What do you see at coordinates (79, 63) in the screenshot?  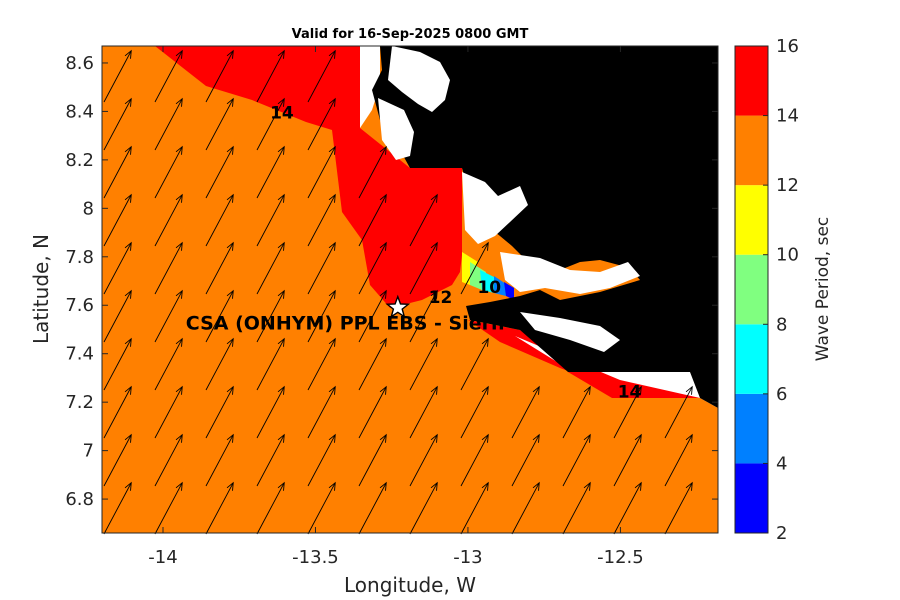 I see `y-tick-label: 8.6` at bounding box center [79, 63].